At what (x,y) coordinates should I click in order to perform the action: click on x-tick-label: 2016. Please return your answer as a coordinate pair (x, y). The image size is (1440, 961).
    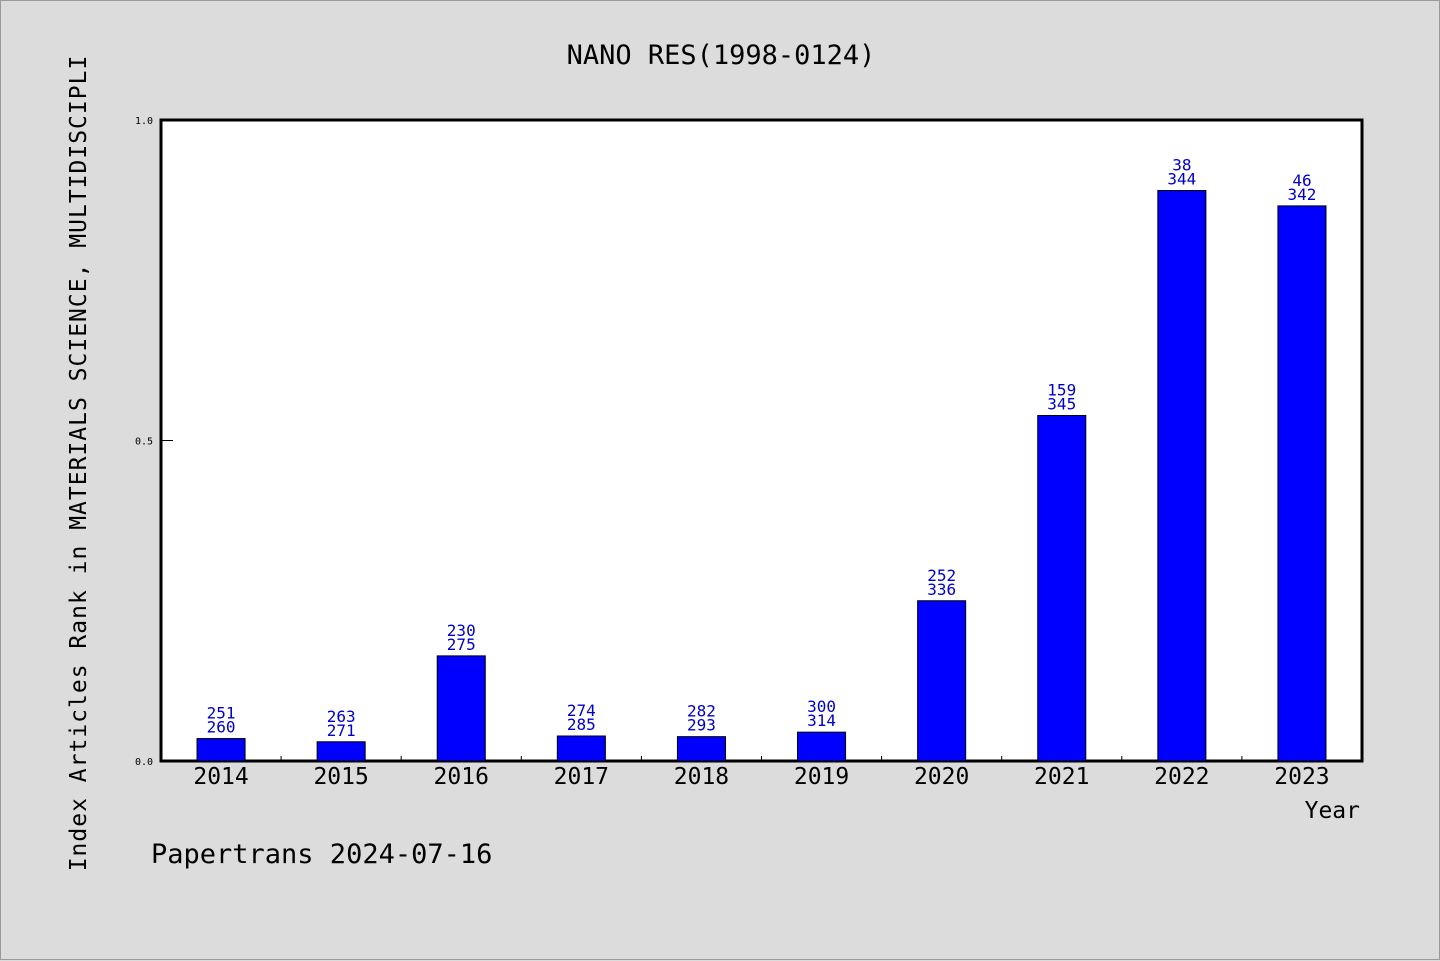
    Looking at the image, I should click on (461, 777).